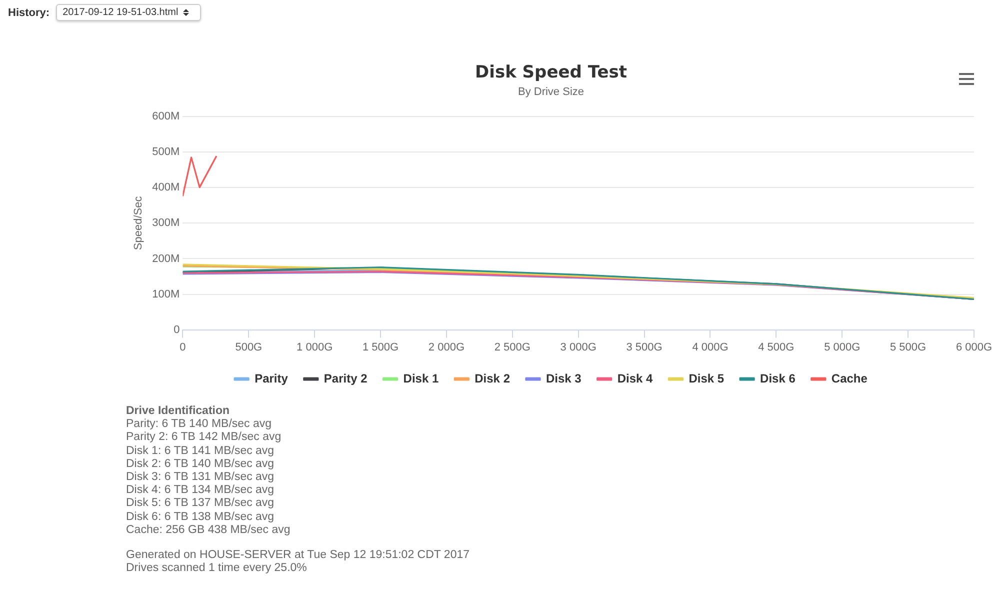 The image size is (1000, 591). I want to click on x-tick-label: 4 000G, so click(710, 347).